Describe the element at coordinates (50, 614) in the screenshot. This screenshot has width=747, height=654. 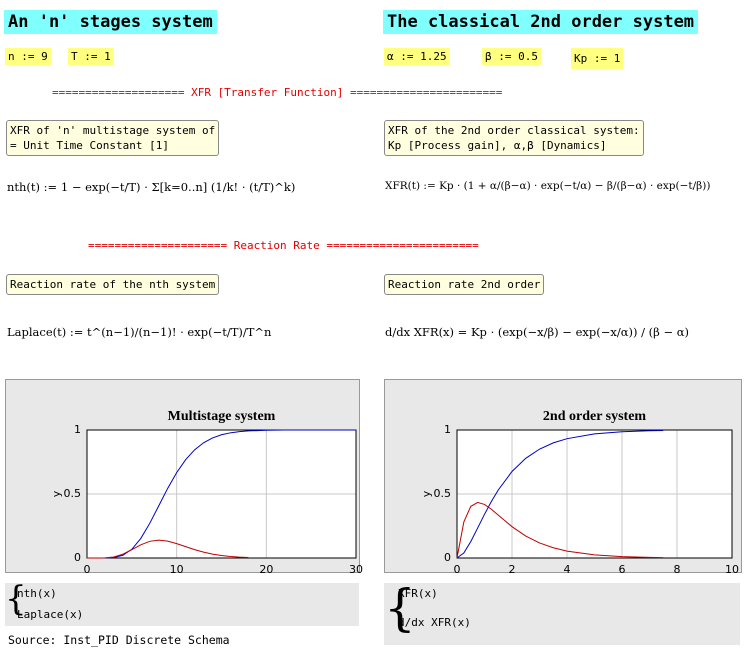
I see `legend-entry: Laplace(x)` at that location.